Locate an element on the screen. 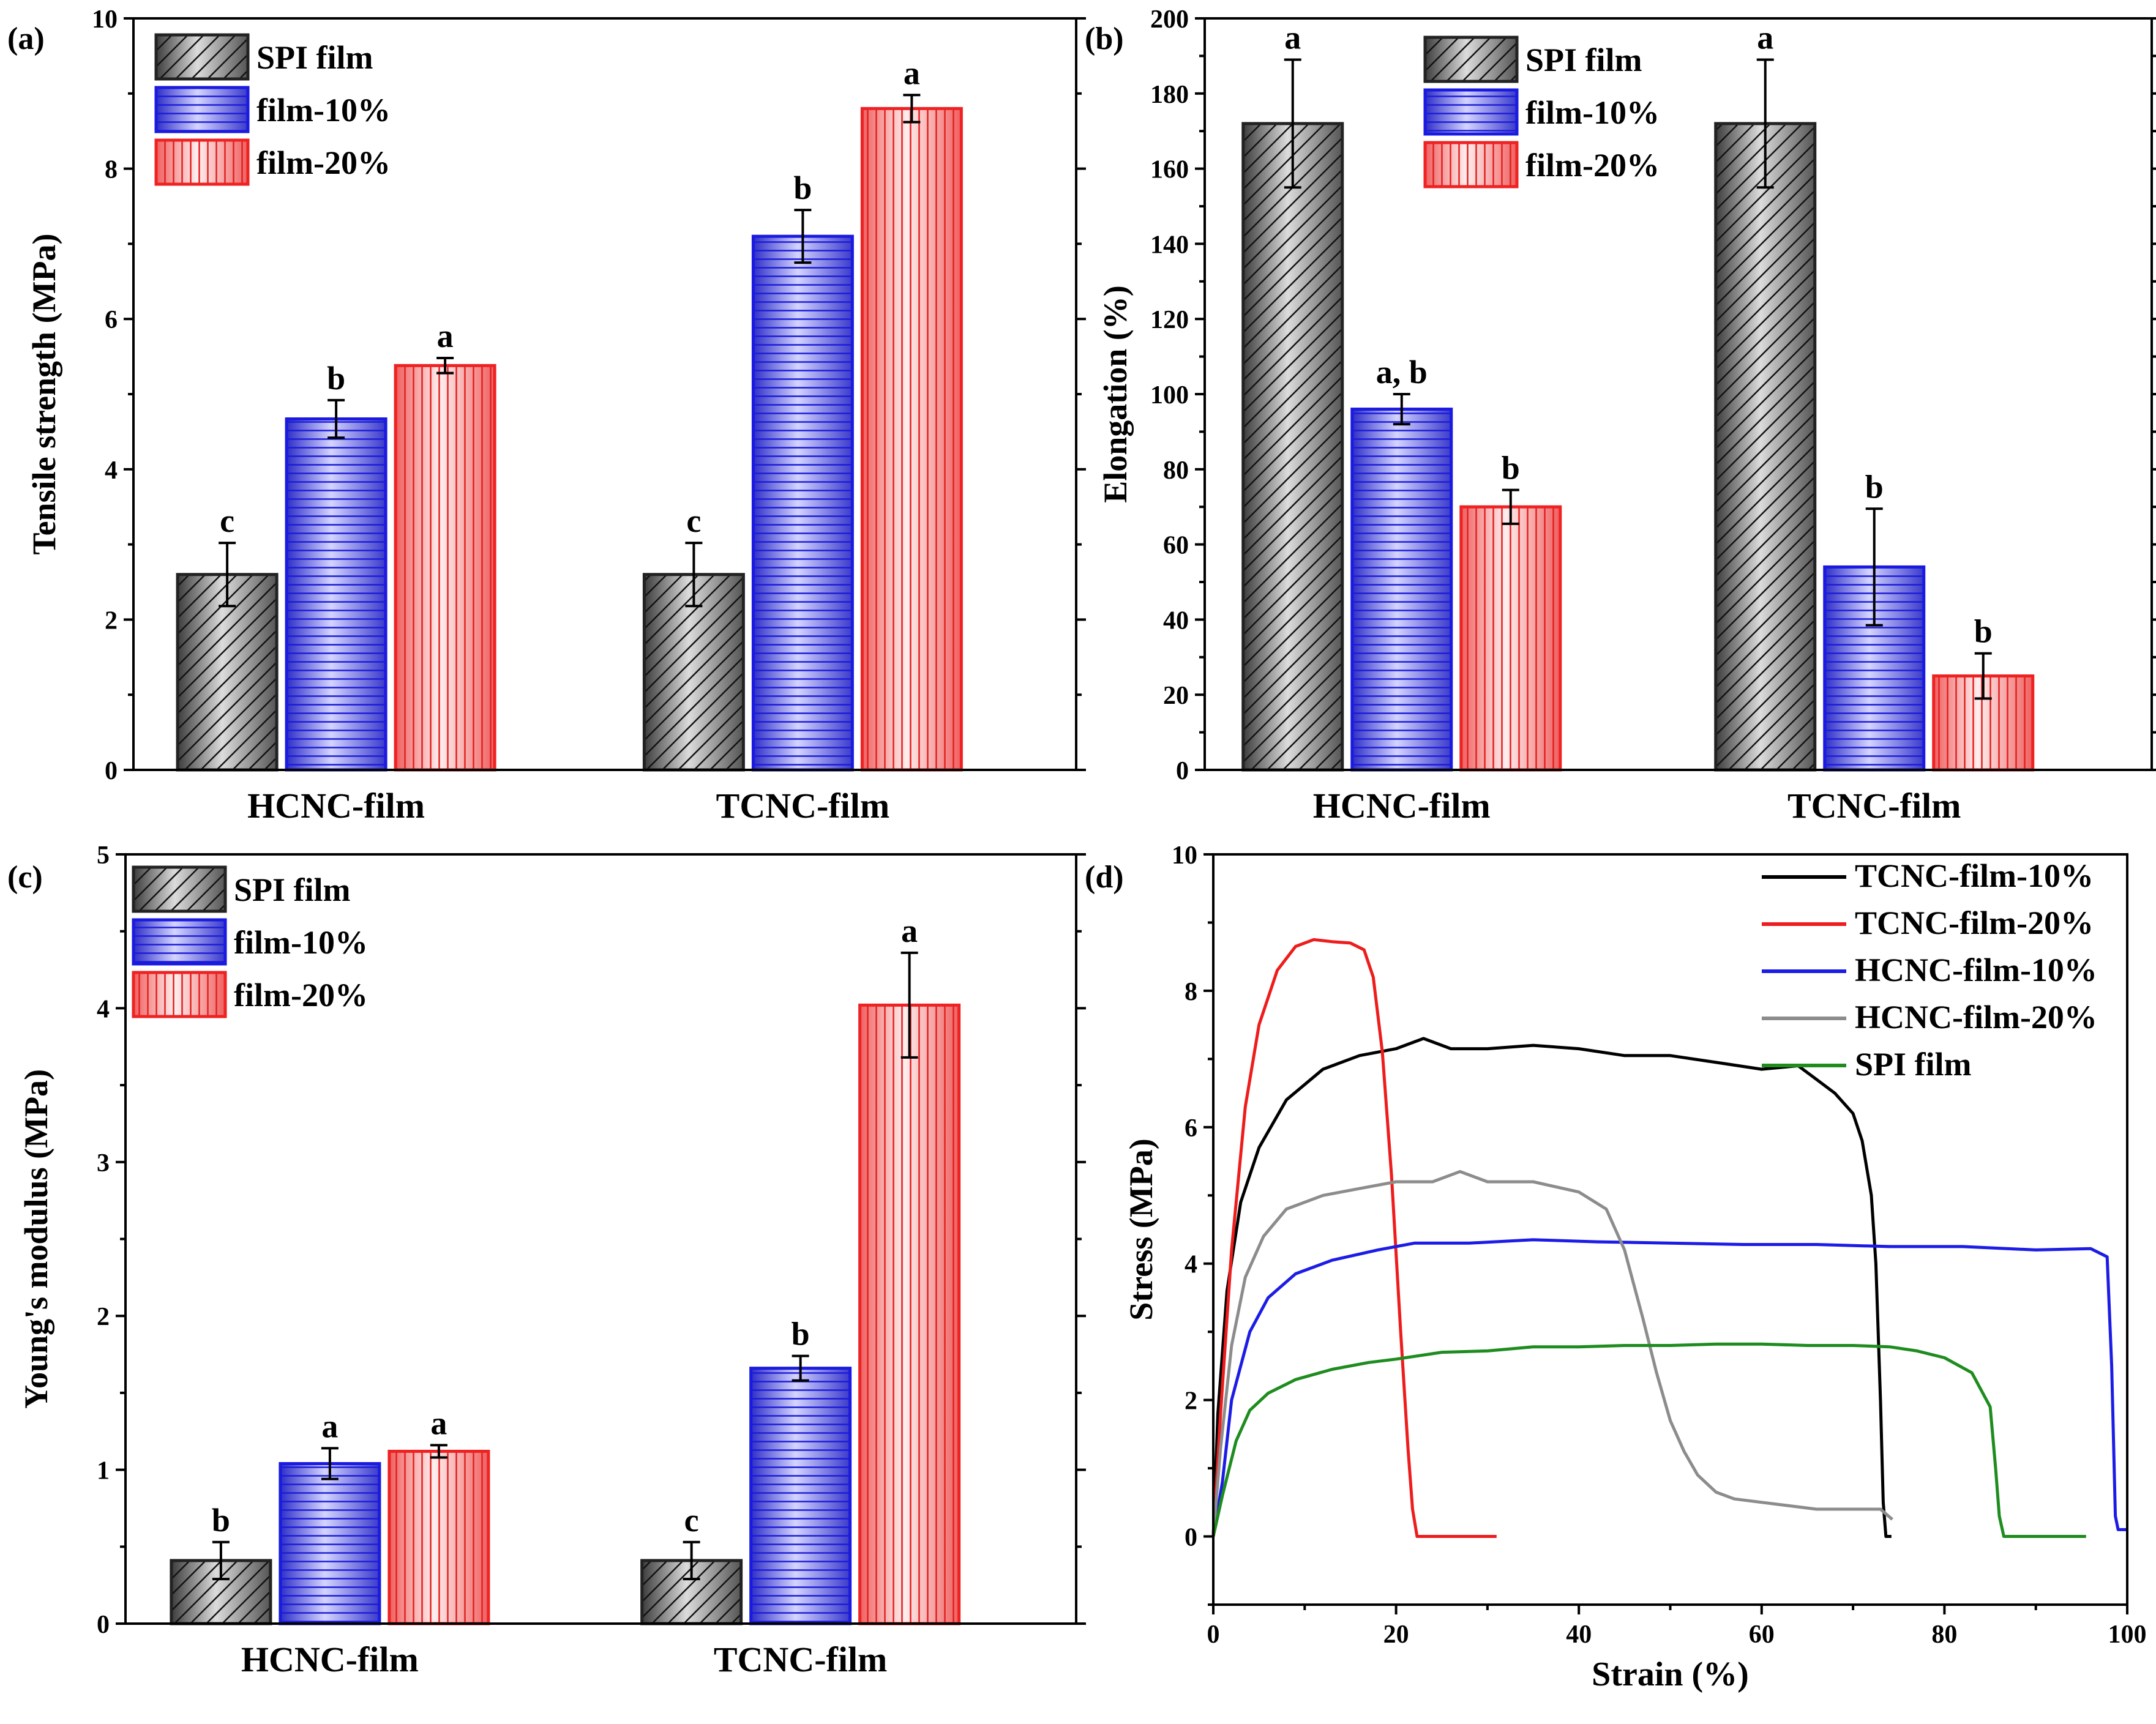 Image resolution: width=2156 pixels, height=1724 pixels. panel-a-ytick-label: 6 is located at coordinates (112, 320).